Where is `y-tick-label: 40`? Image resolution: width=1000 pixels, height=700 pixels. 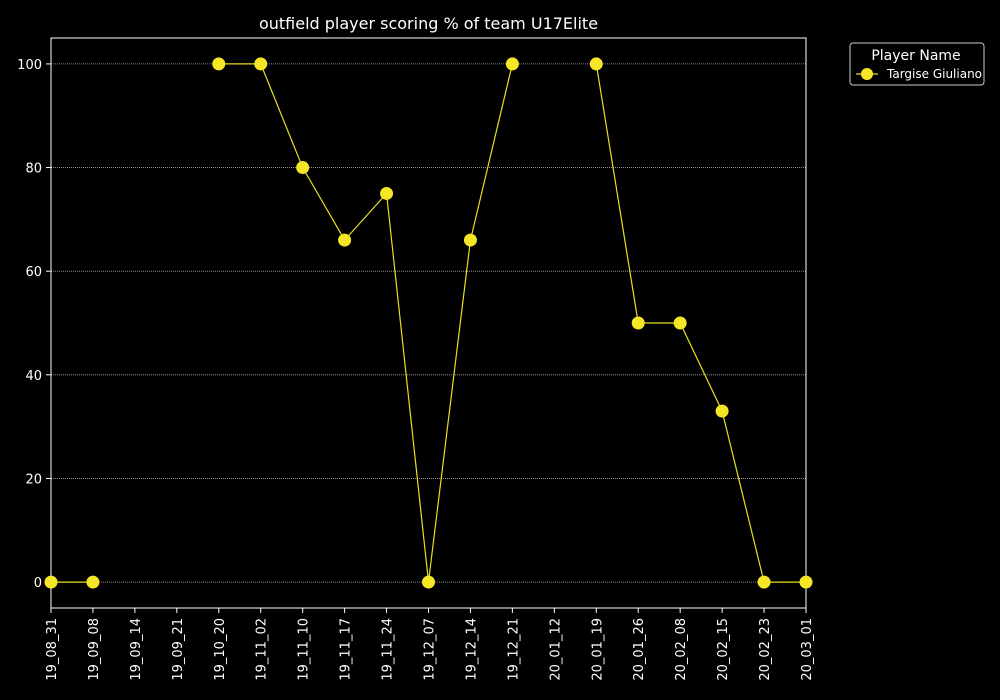 y-tick-label: 40 is located at coordinates (33, 376).